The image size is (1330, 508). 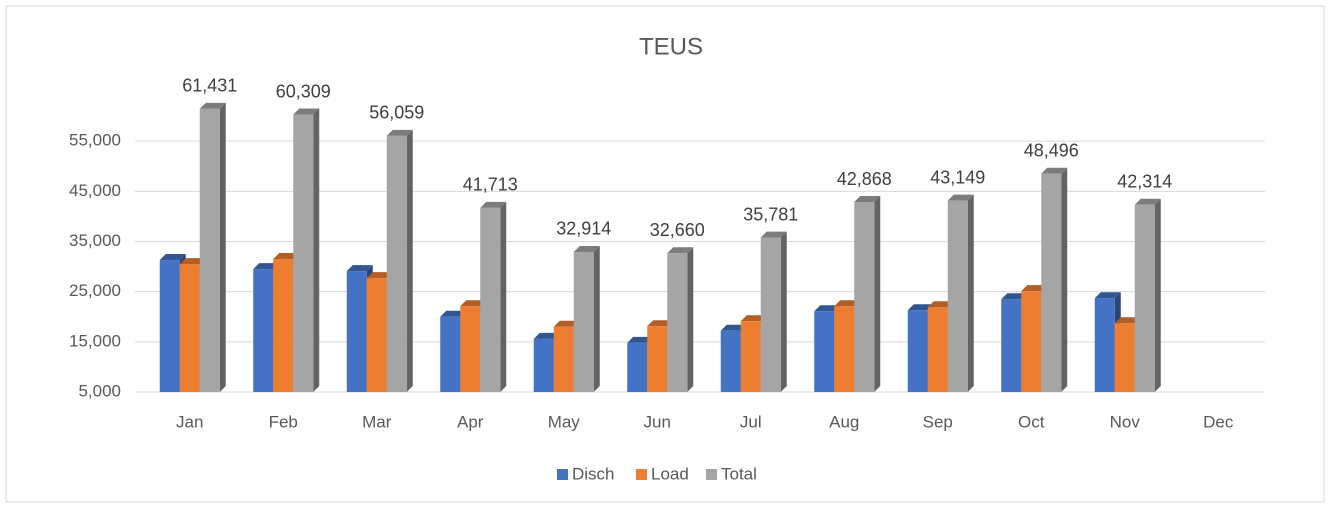 I want to click on y-tick-label: 25,000, so click(x=95, y=290).